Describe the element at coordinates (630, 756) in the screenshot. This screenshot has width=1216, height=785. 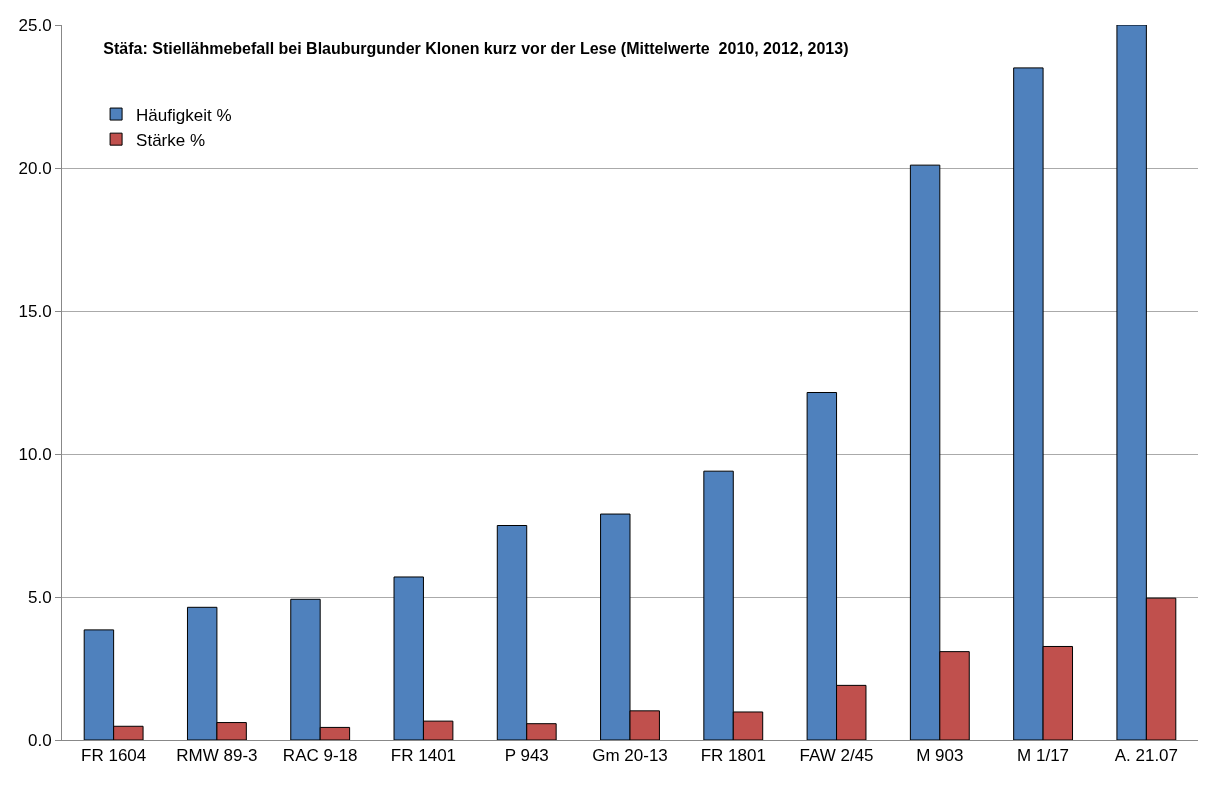
I see `x-tick-label: Gm 20-13` at that location.